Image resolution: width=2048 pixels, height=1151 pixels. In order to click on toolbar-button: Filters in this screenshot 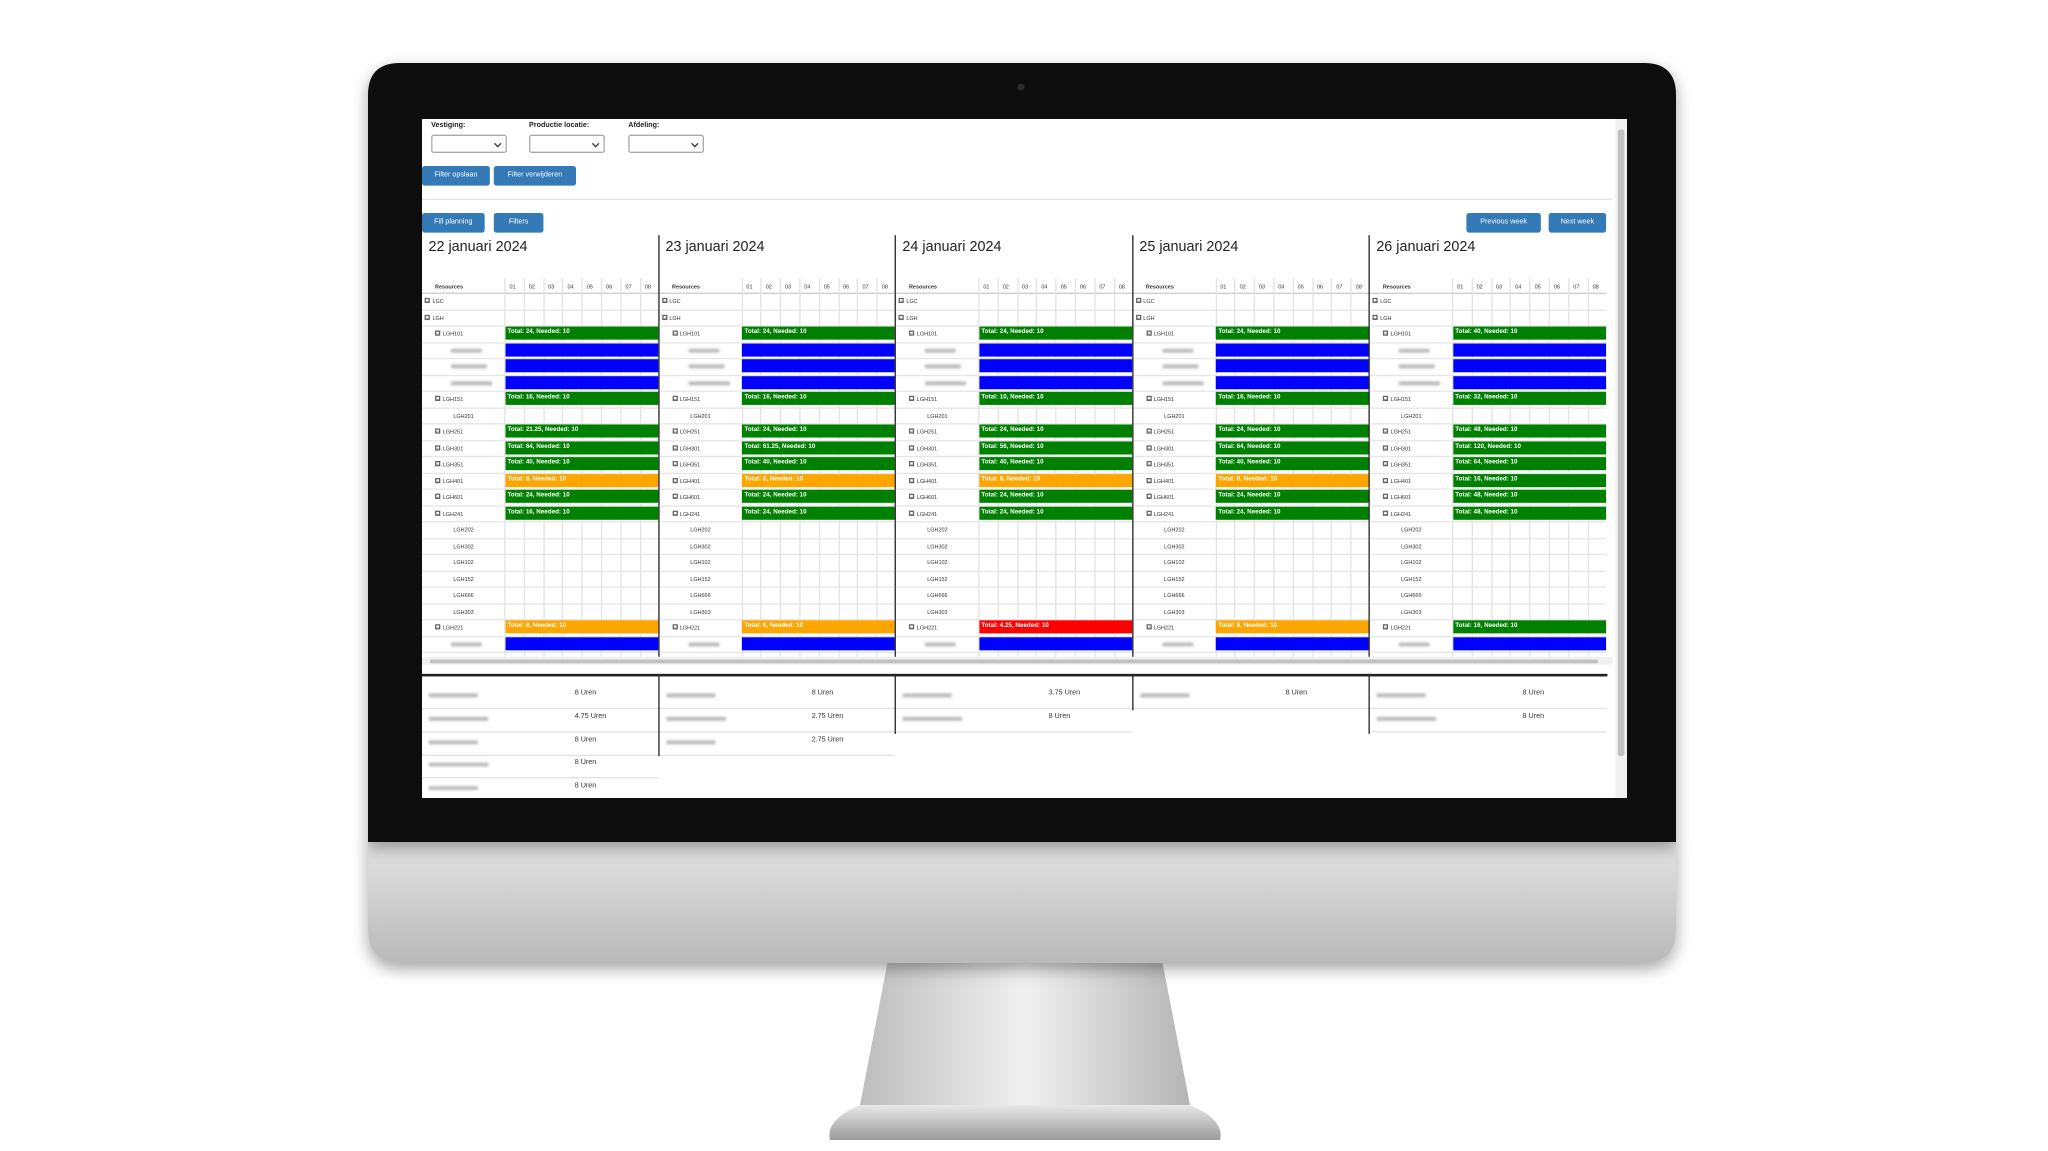, I will do `click(518, 222)`.